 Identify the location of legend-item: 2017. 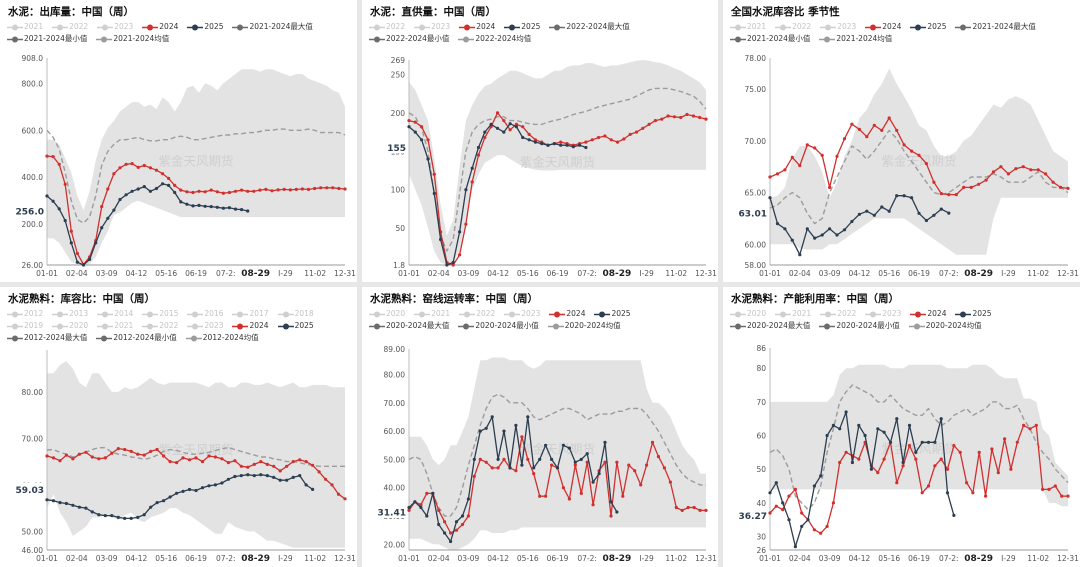
(250, 314).